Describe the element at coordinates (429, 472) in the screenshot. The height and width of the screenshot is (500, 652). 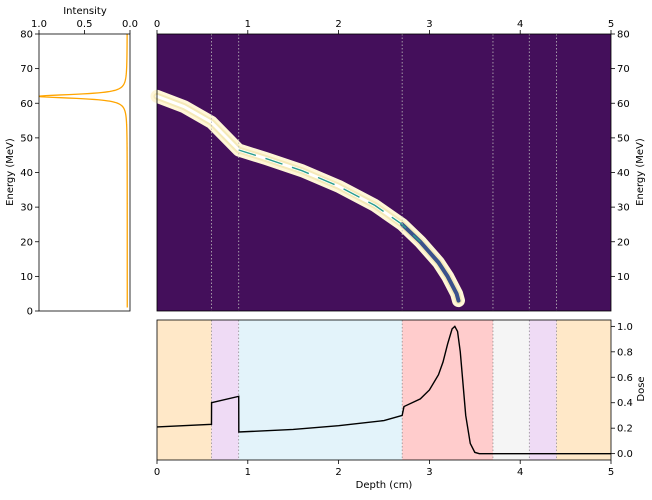
I see `dose-depth-tick-label: 3` at that location.